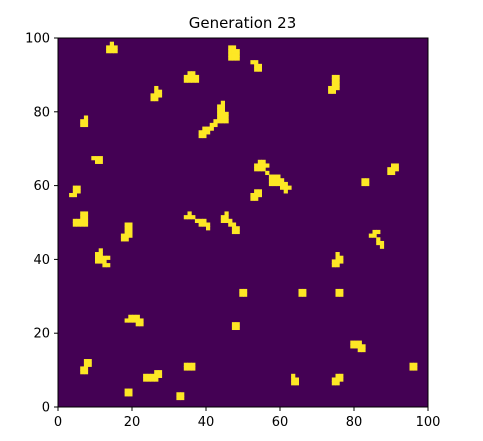 This screenshot has width=483, height=441. I want to click on chart-title: Generation 23, so click(243, 23).